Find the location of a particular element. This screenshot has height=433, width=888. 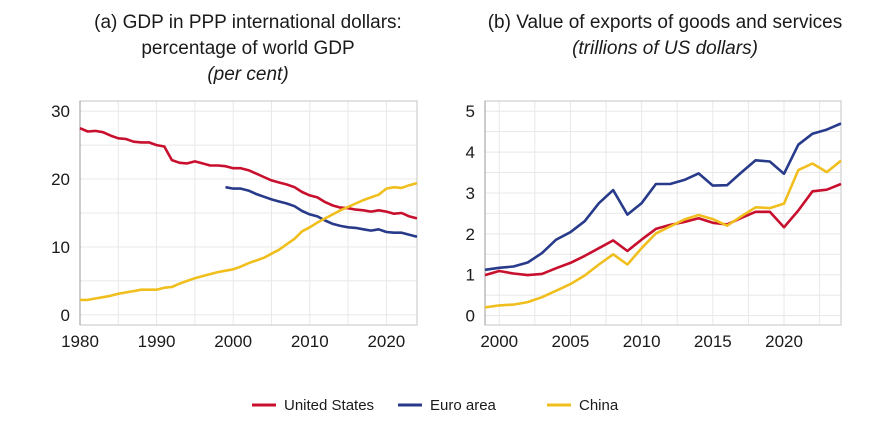

legend-label-united-states: United States is located at coordinates (329, 405).